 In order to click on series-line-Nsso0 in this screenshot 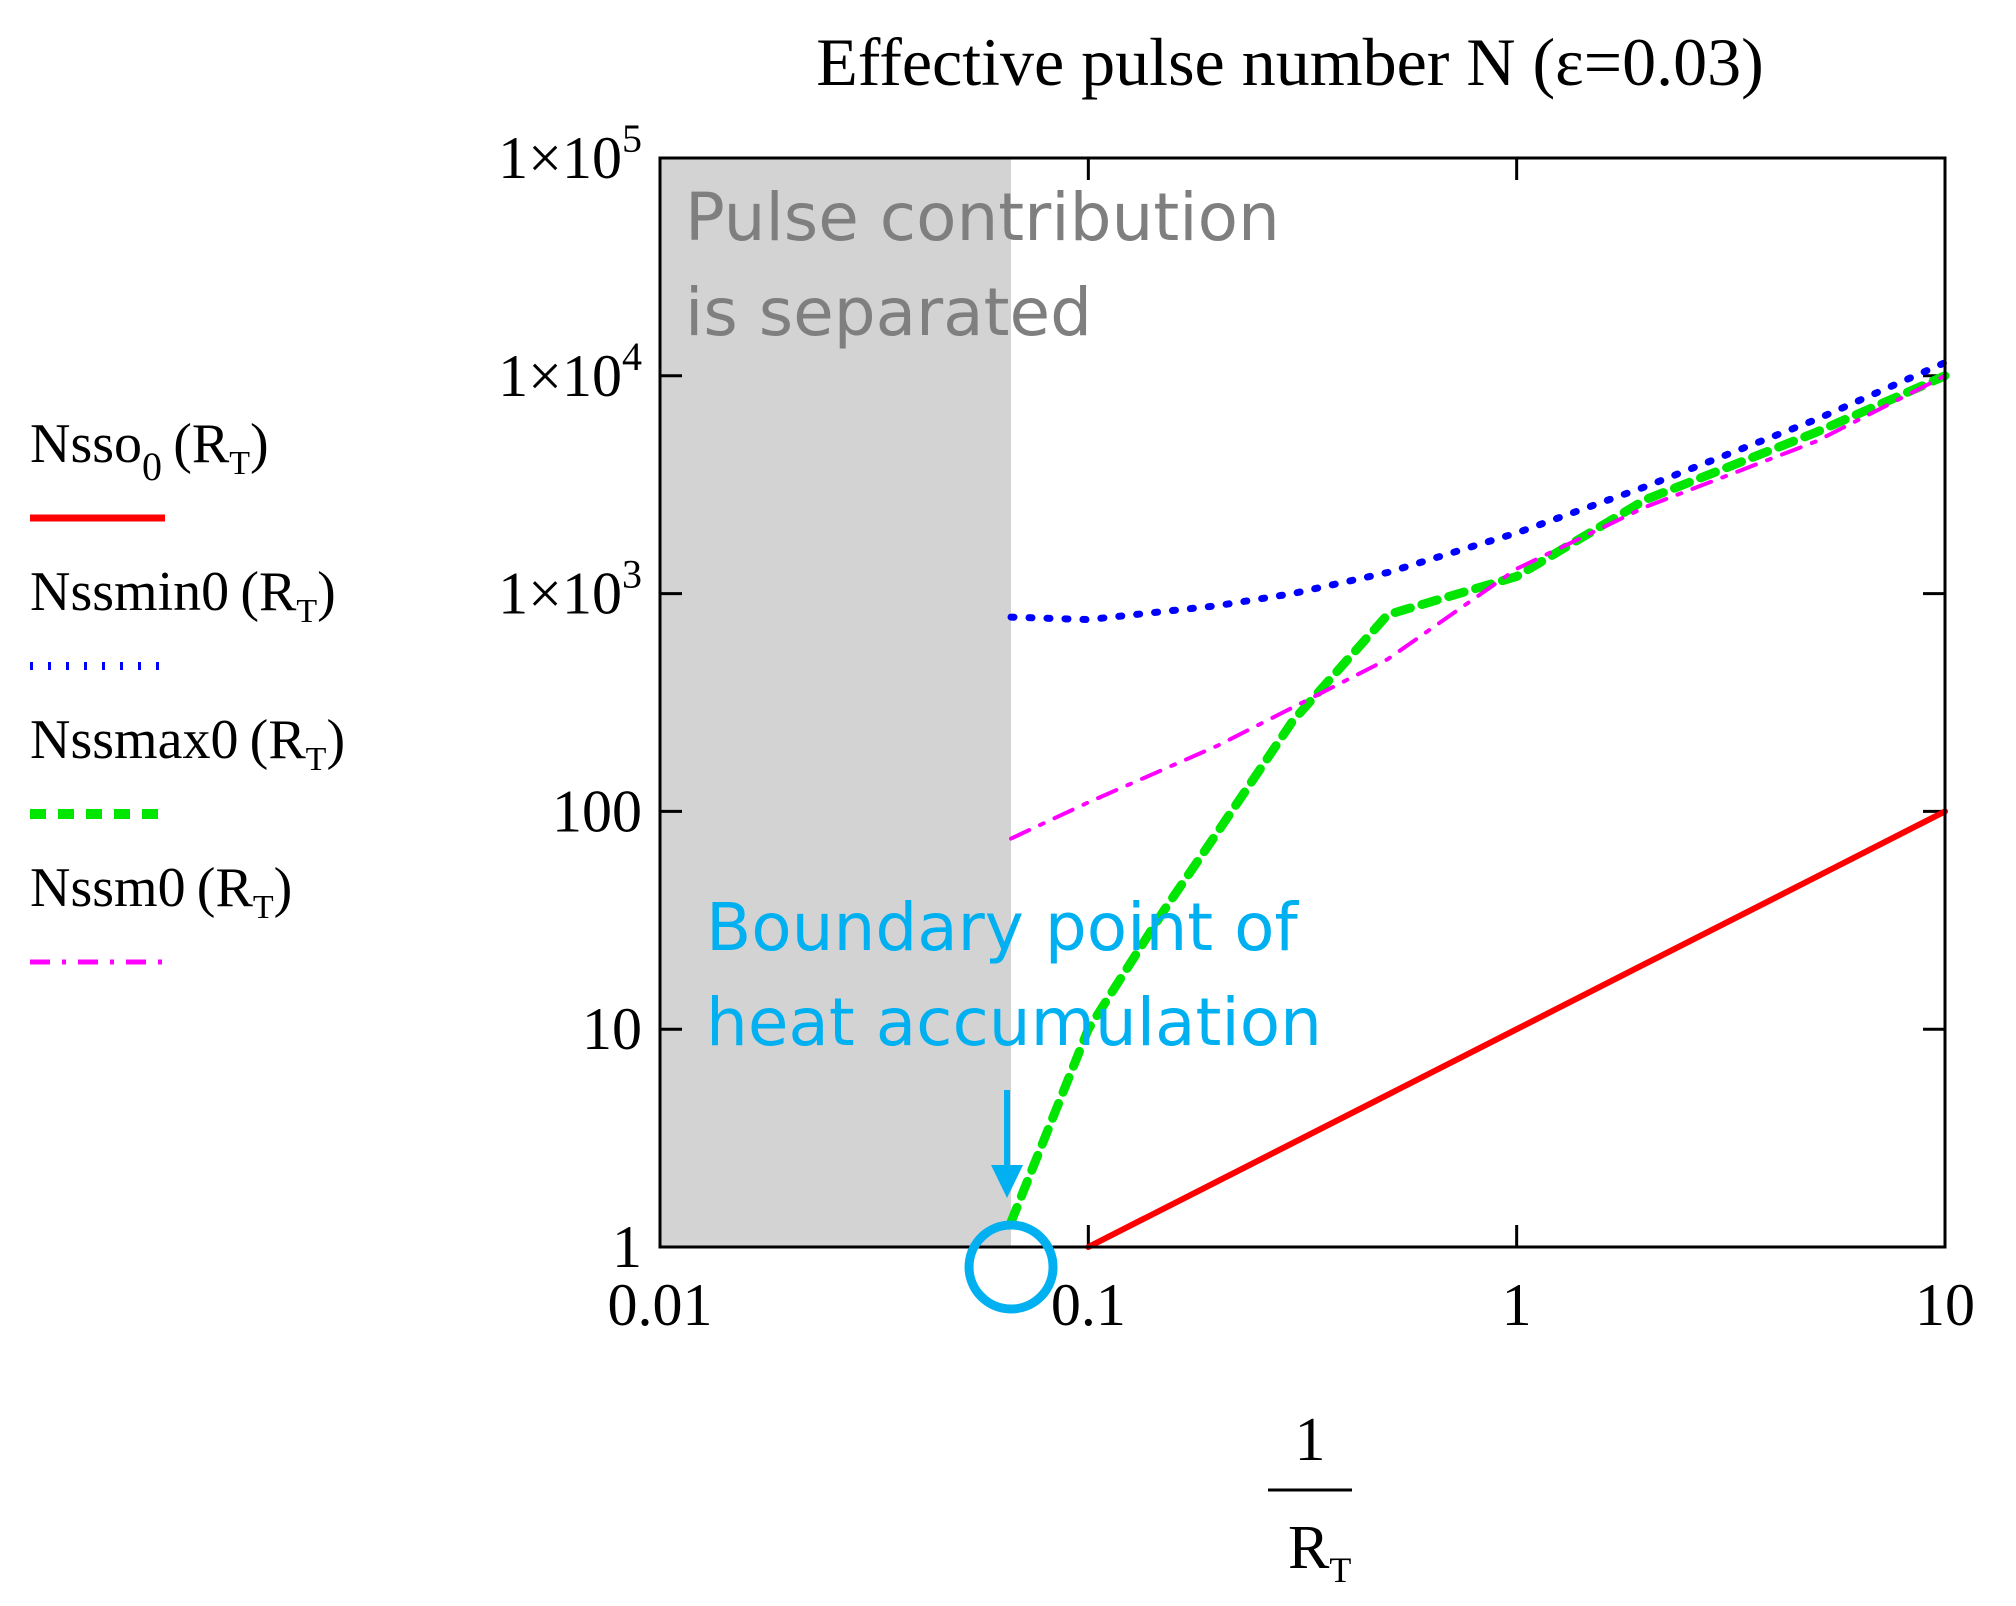, I will do `click(1516, 1029)`.